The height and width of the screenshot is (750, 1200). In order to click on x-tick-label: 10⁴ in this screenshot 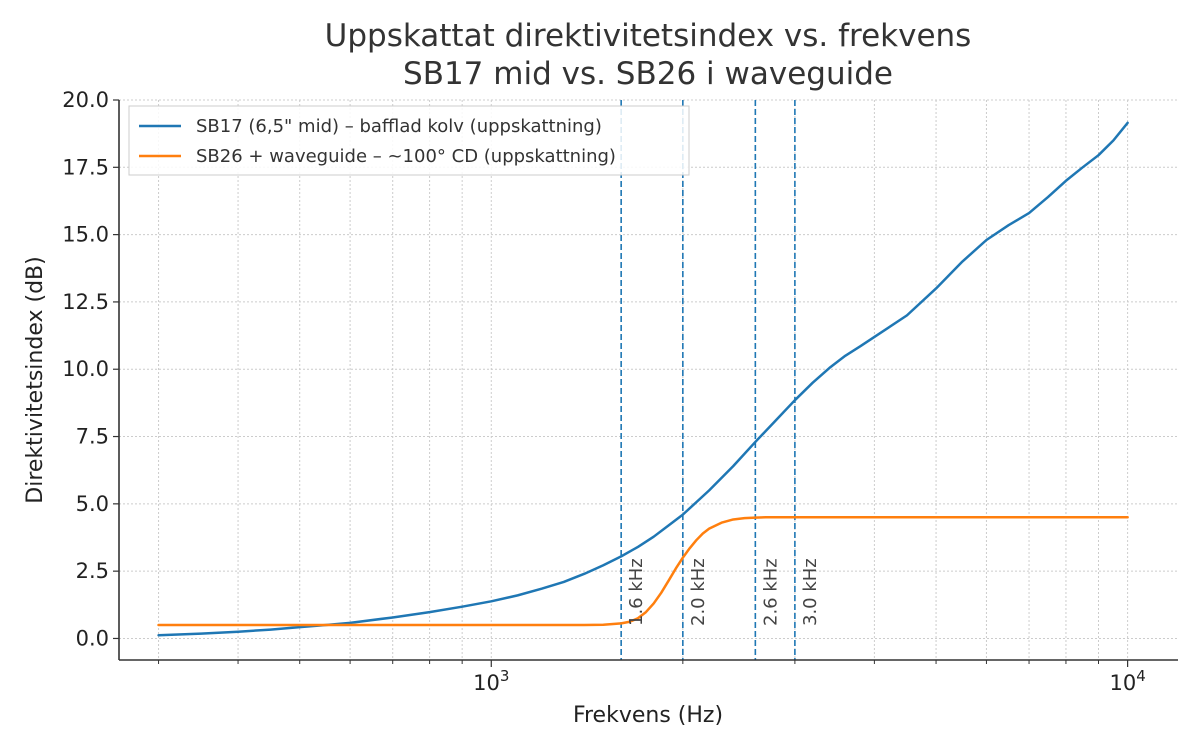, I will do `click(1127, 681)`.